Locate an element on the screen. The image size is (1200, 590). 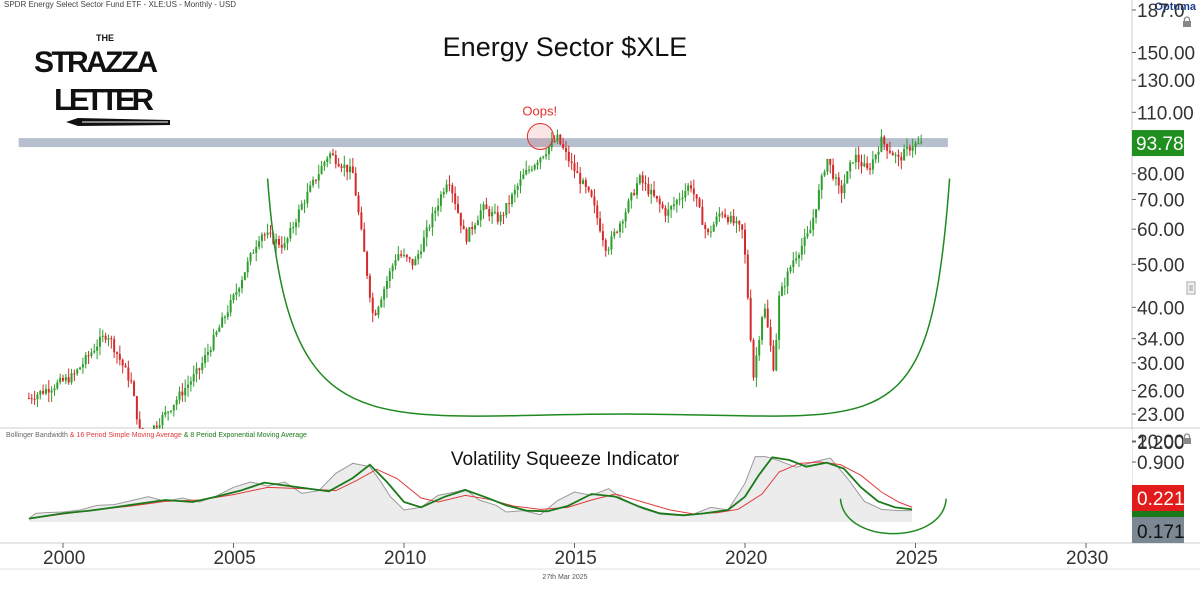
y-tick-label: 23.00 is located at coordinates (1161, 415).